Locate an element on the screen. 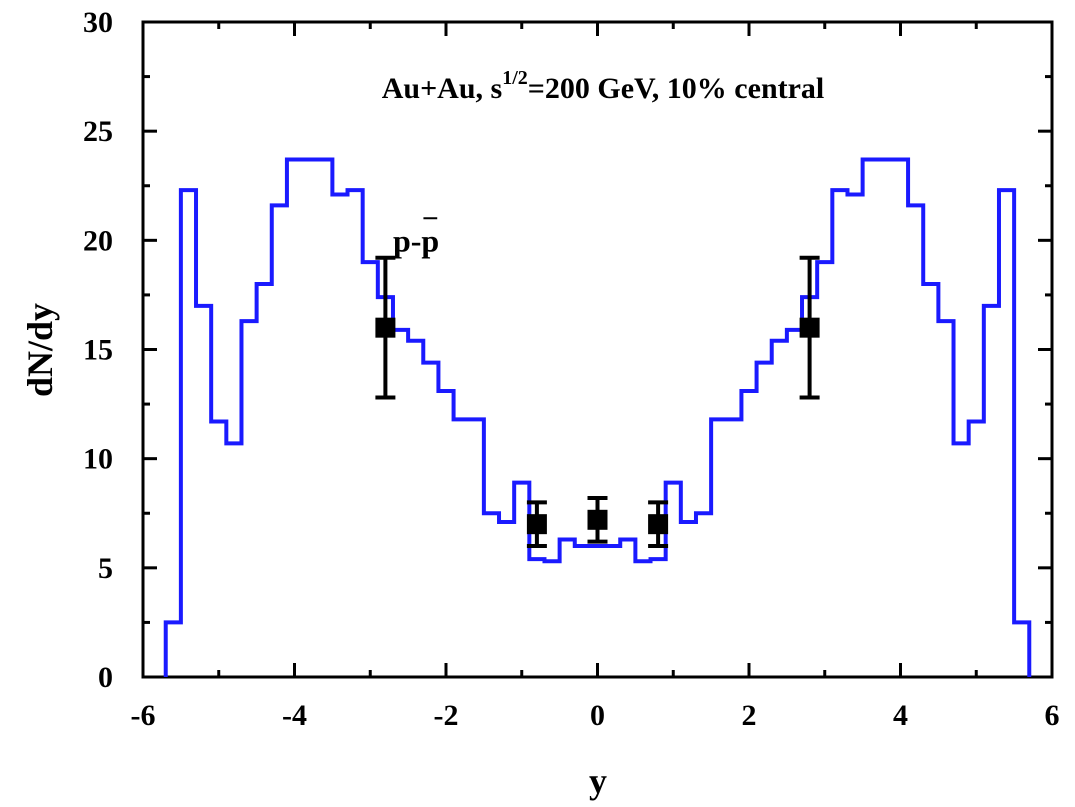 This screenshot has width=1075, height=807. plot-title-rest: =200 GeV, 10% central is located at coordinates (676, 88).